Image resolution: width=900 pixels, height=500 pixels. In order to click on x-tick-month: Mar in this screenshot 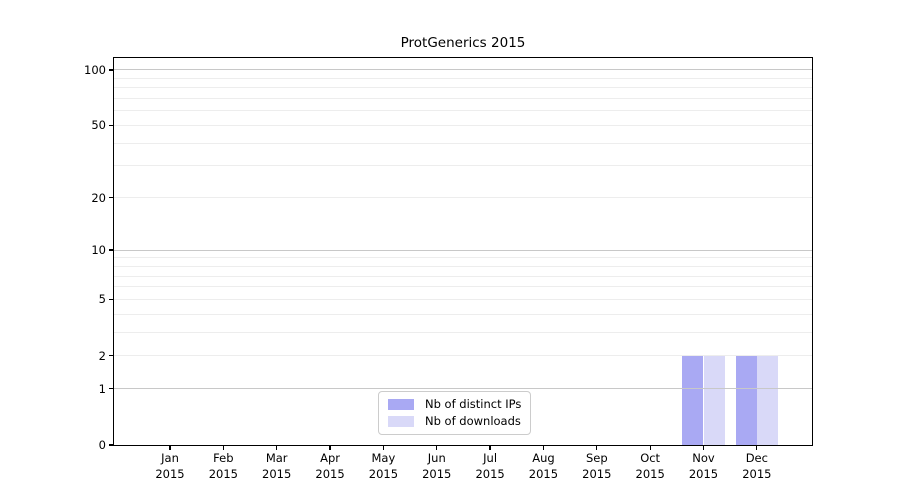, I will do `click(276, 458)`.